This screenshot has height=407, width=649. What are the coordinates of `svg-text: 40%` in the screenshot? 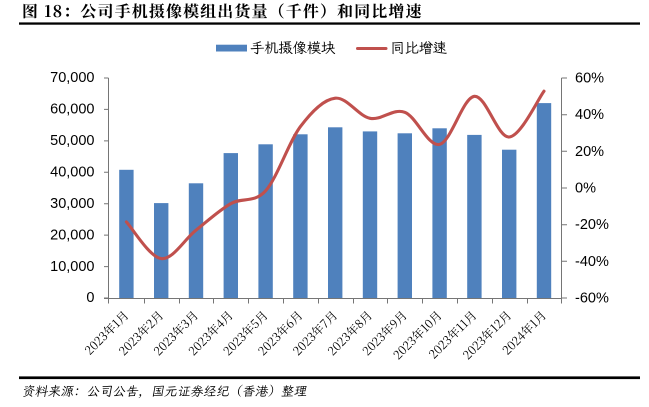 It's located at (589, 115).